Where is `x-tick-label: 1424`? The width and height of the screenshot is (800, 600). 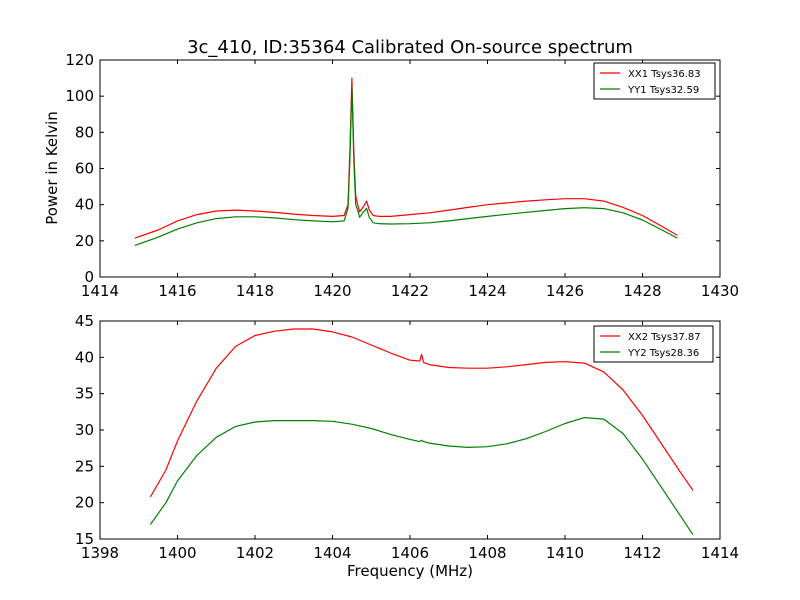
x-tick-label: 1424 is located at coordinates (487, 291).